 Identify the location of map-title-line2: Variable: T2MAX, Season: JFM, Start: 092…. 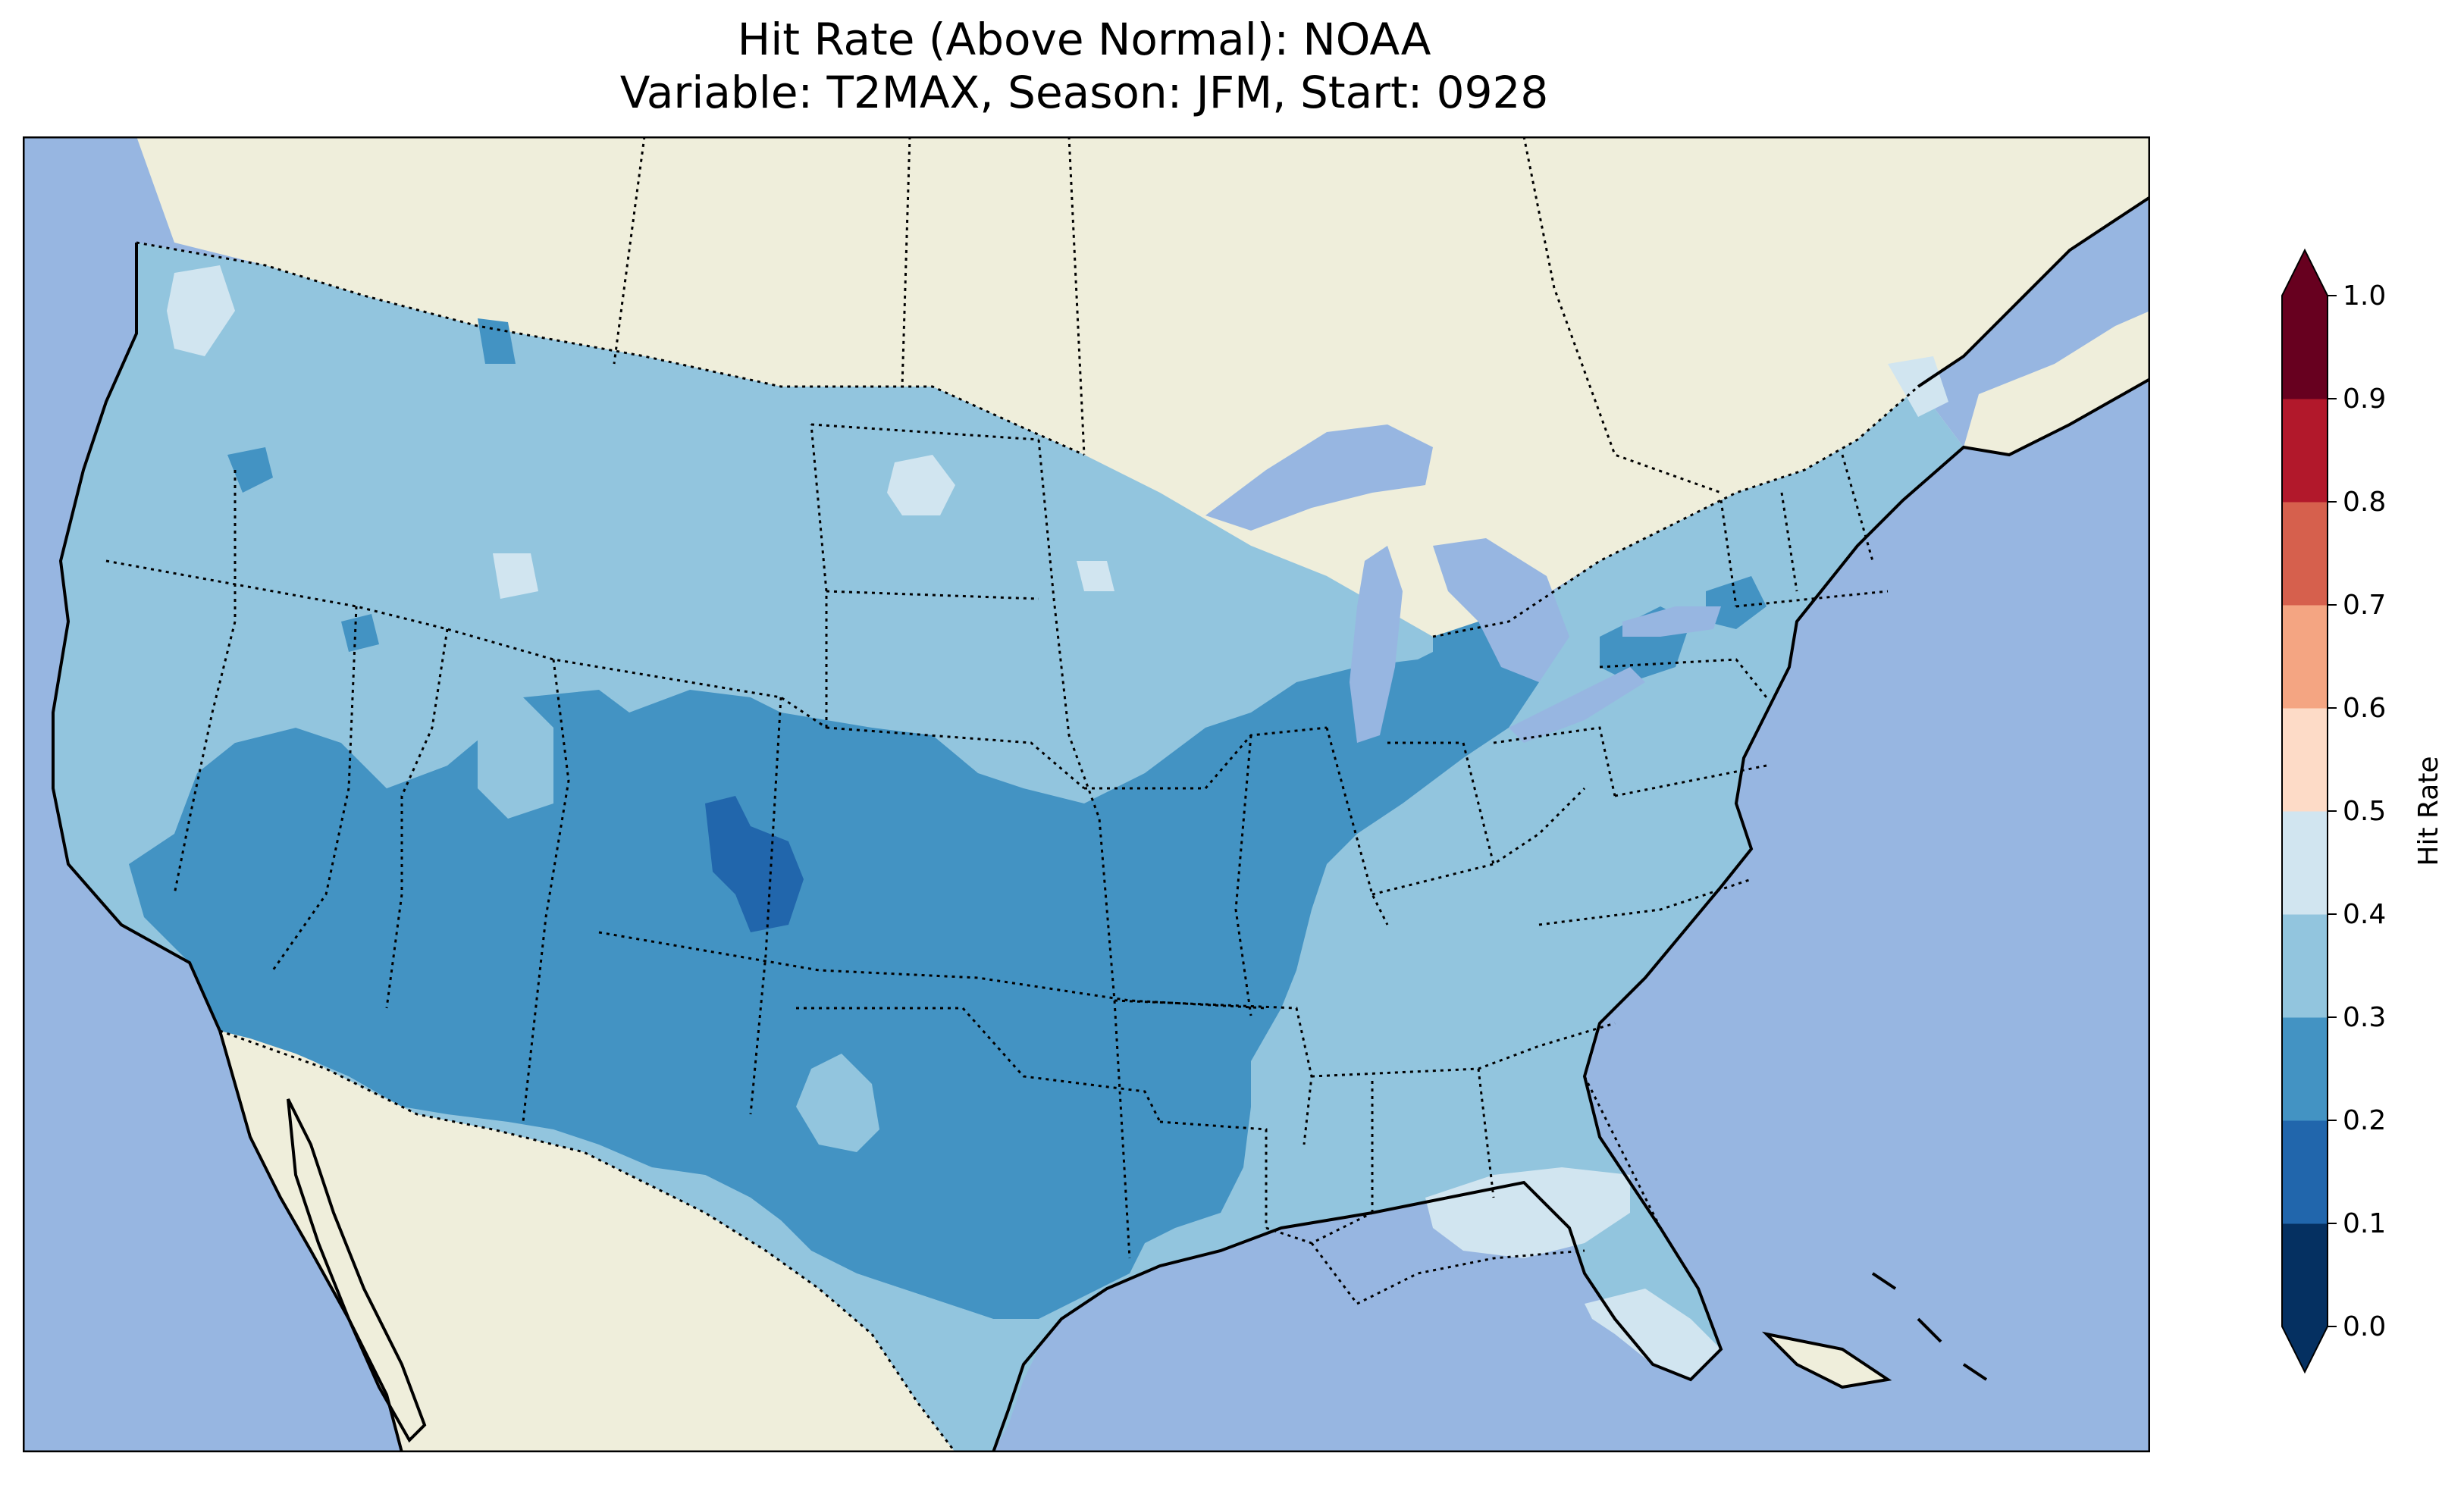
(1084, 92).